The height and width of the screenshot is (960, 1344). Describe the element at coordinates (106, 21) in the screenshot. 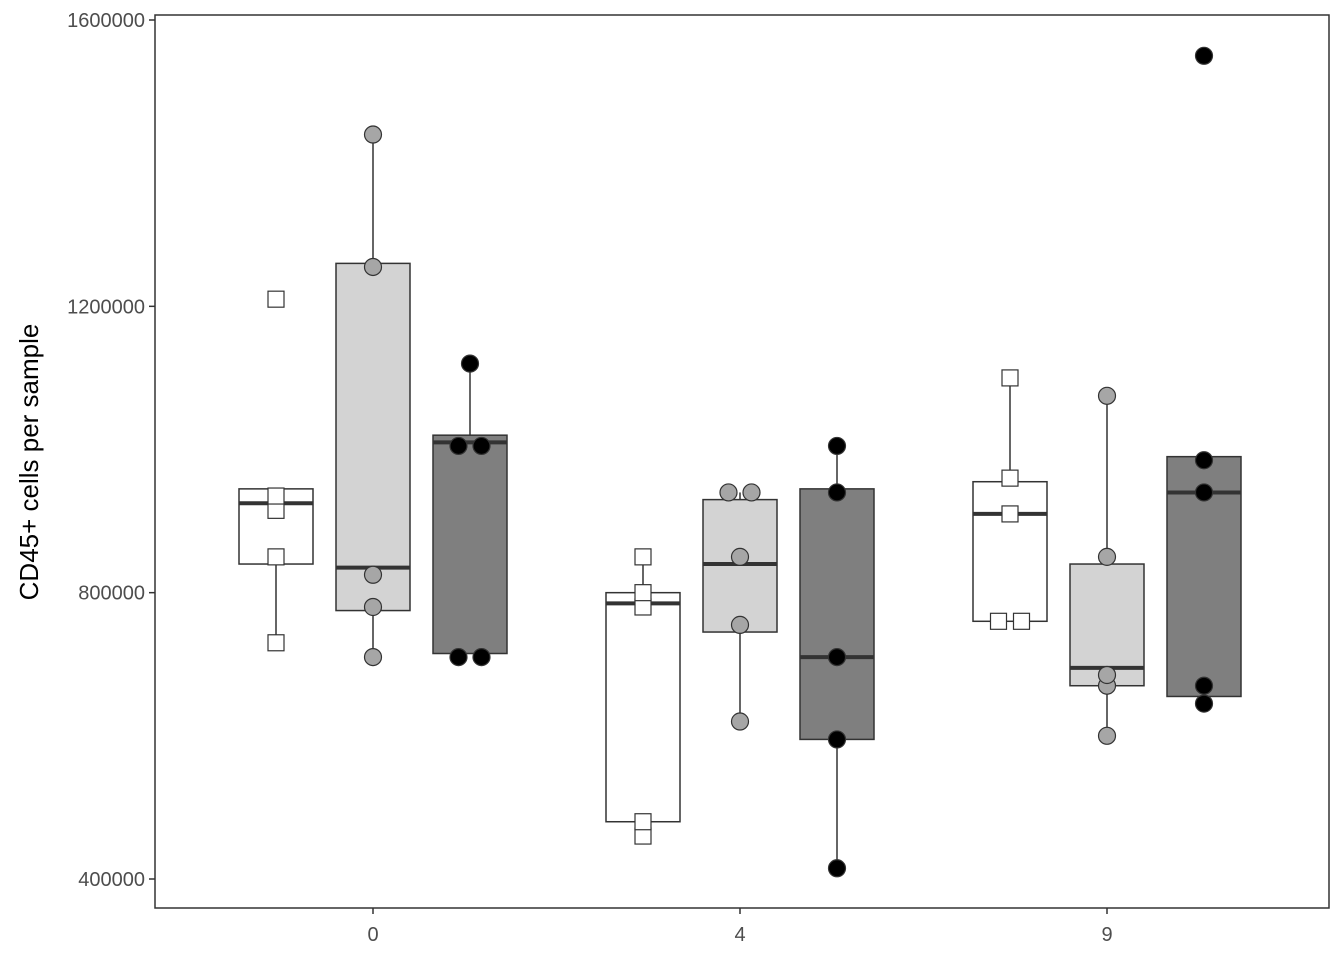

I see `y-tick-label: 1600000` at that location.